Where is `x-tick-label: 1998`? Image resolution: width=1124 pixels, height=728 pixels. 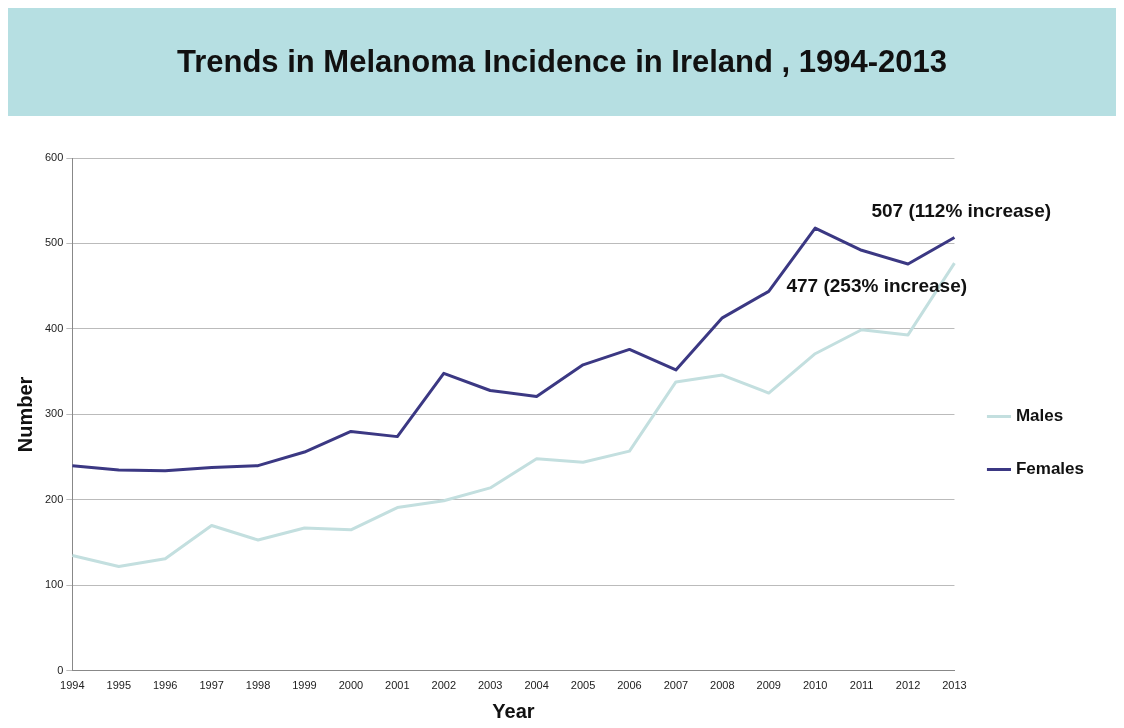 x-tick-label: 1998 is located at coordinates (258, 685).